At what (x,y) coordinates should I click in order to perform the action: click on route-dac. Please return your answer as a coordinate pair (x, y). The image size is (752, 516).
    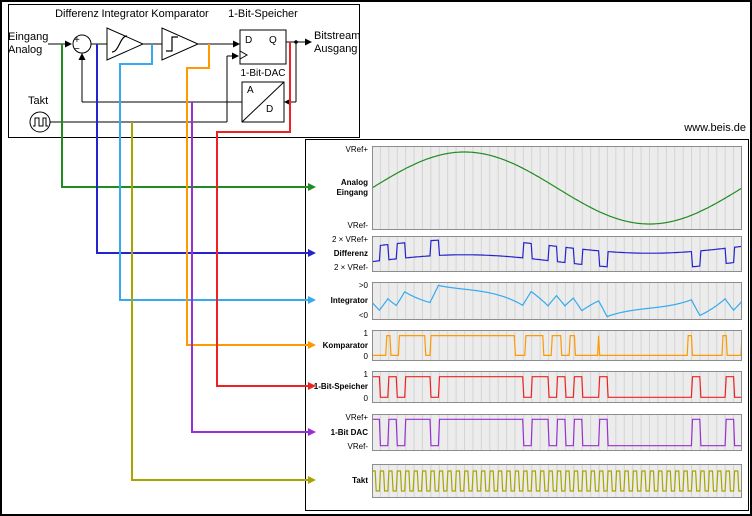
    Looking at the image, I should click on (253, 269).